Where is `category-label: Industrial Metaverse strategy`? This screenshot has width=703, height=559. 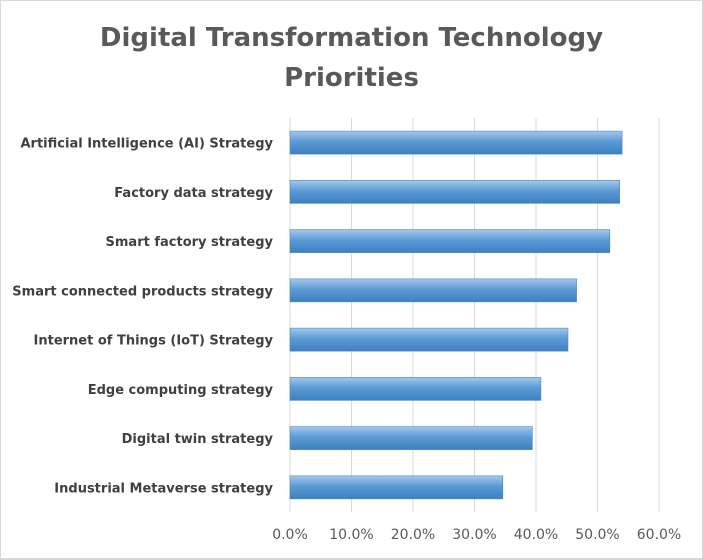
category-label: Industrial Metaverse strategy is located at coordinates (163, 488).